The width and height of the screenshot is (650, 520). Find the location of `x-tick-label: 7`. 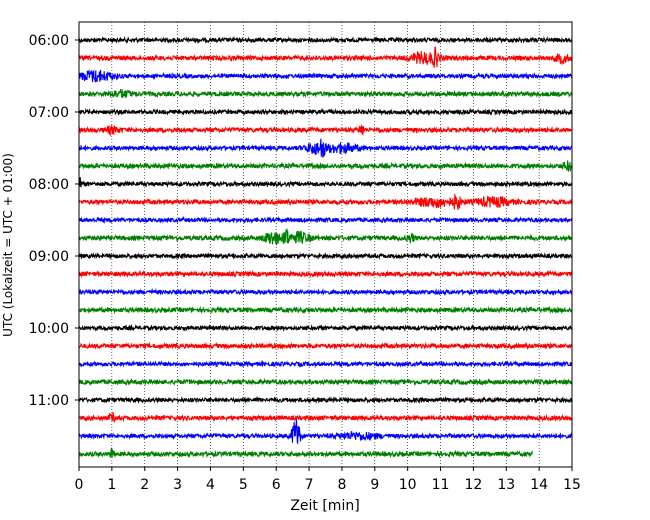

x-tick-label: 7 is located at coordinates (309, 485).